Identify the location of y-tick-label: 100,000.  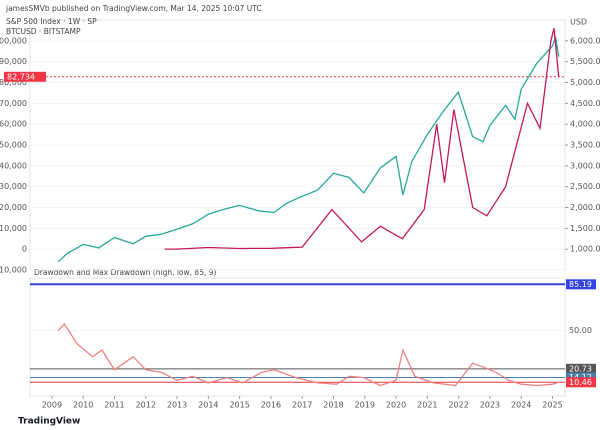
(13, 40).